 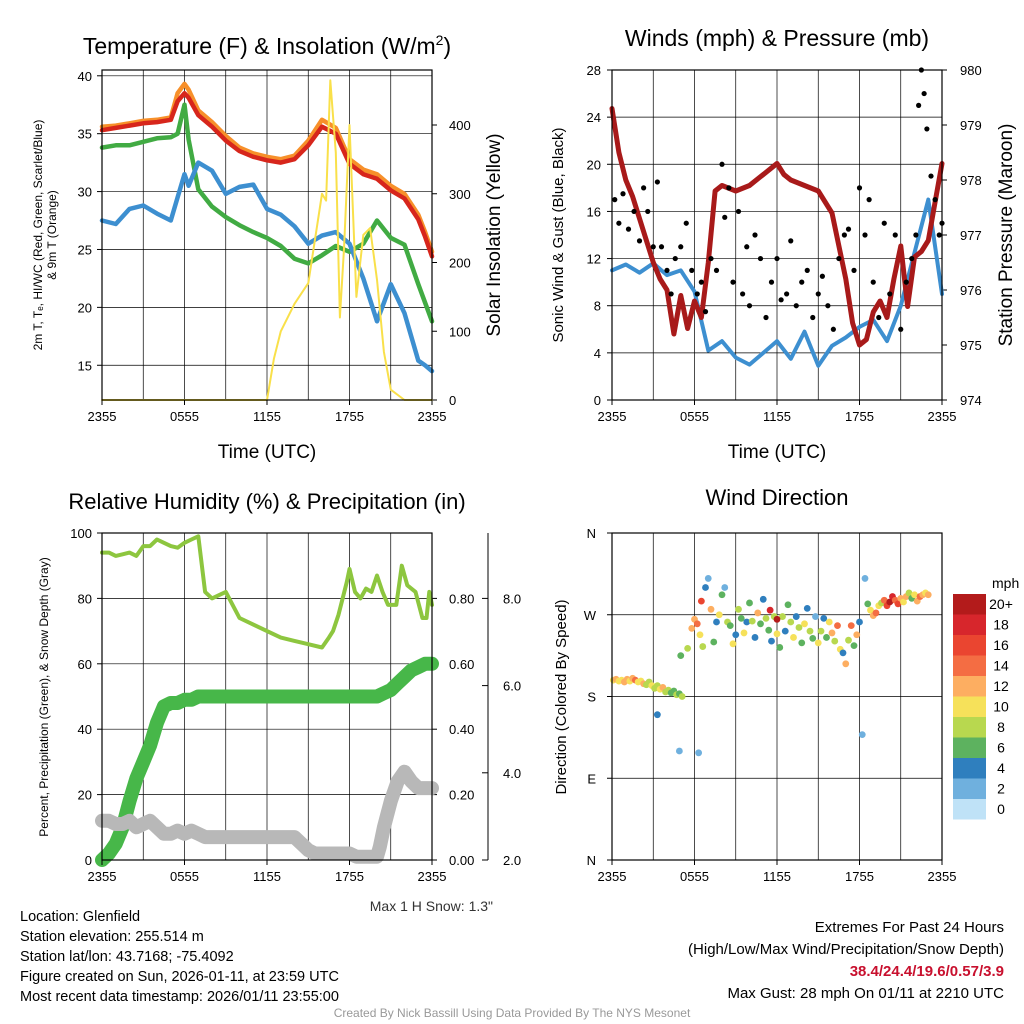 I want to click on colorbar-unit: mph, so click(x=1005, y=583).